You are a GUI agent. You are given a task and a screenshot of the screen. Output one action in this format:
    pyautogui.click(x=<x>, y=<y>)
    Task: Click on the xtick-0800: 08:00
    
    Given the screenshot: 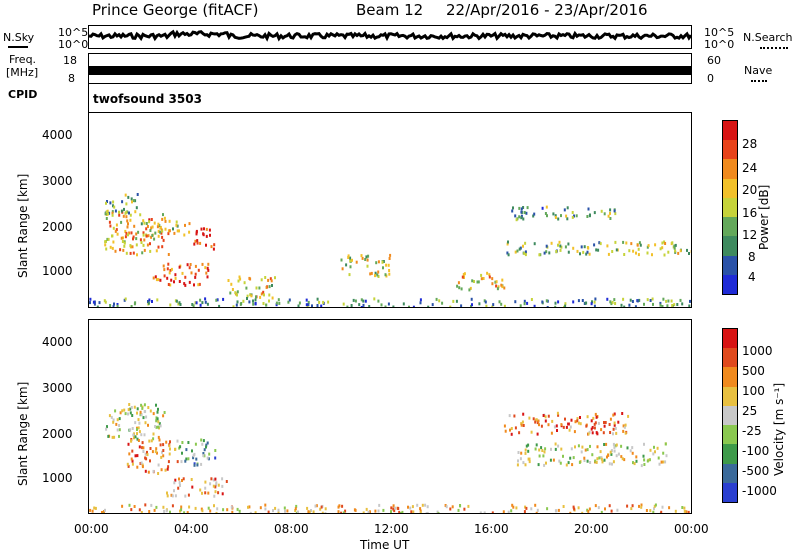 What is the action you would take?
    pyautogui.click(x=291, y=529)
    